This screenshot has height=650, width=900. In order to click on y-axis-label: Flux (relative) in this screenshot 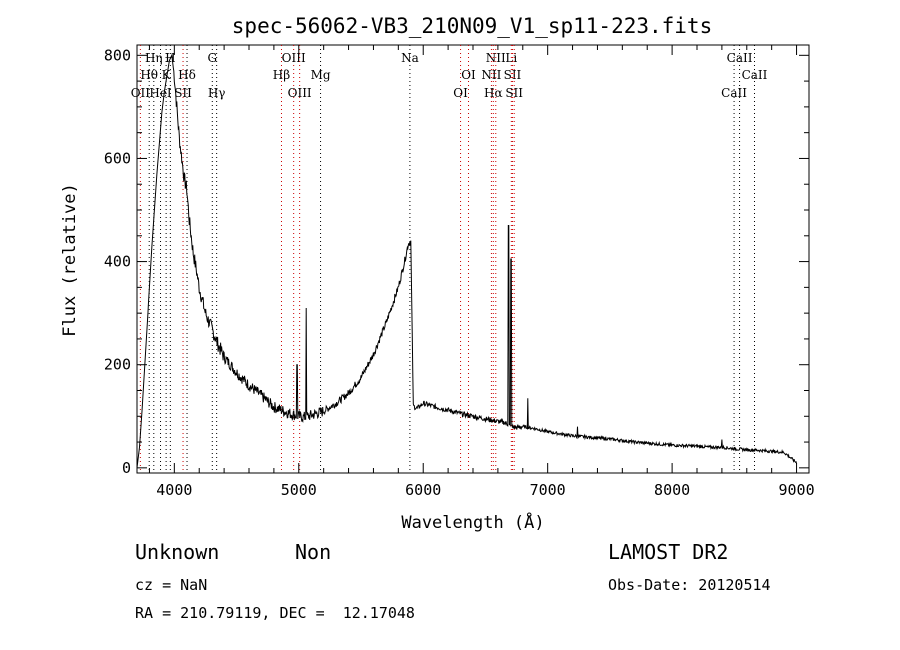, I will do `click(70, 260)`.